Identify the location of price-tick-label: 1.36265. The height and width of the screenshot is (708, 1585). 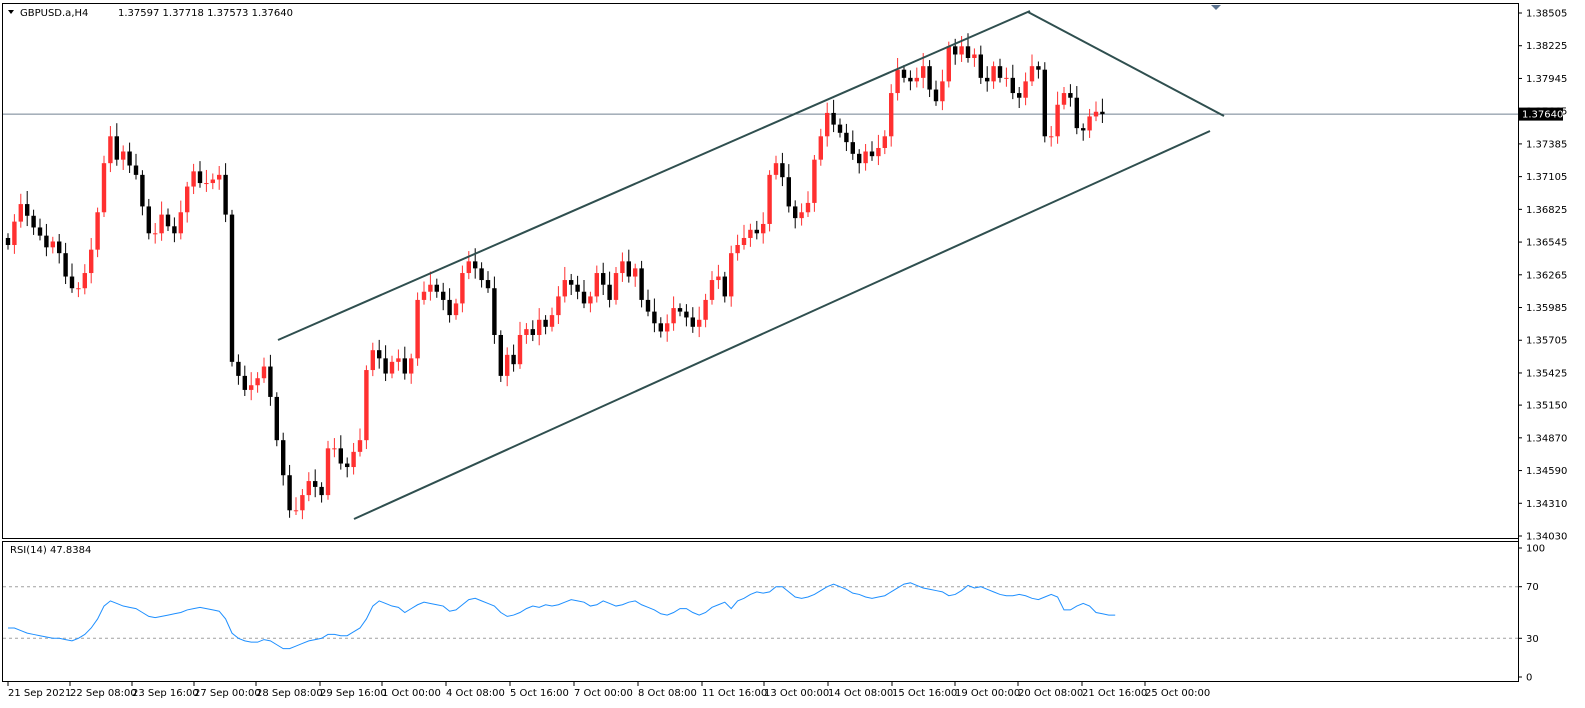
(1546, 275).